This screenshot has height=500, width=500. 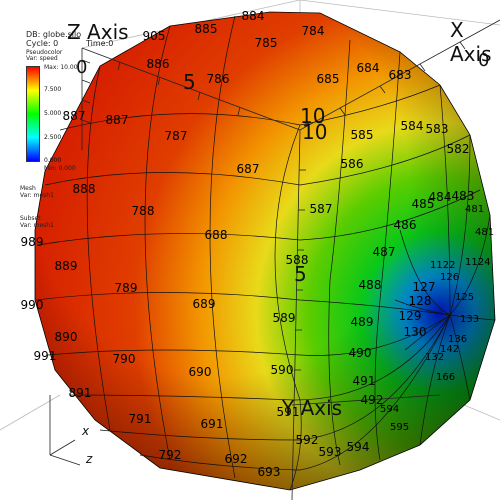 I want to click on svg-text: 595, so click(x=399, y=427).